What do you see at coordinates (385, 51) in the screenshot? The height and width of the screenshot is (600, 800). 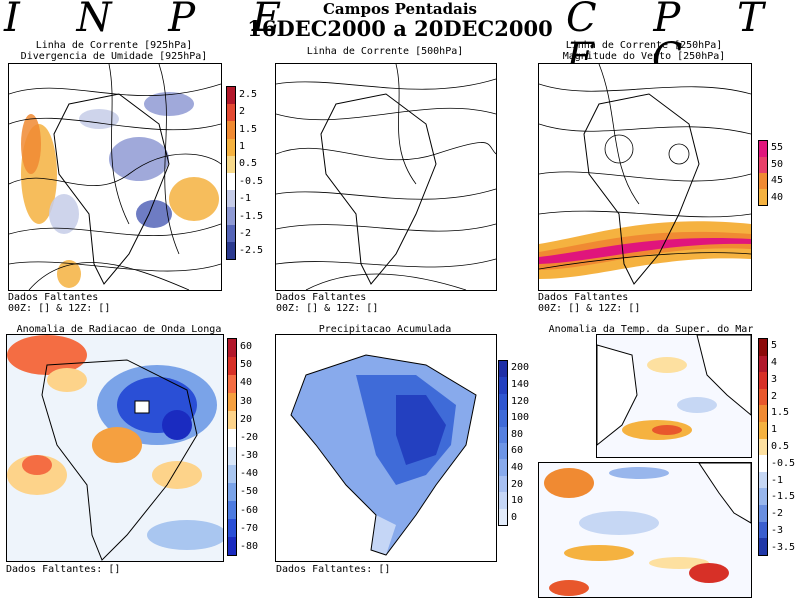 I see `p2-title: Linha de Corrente [500hPa]` at bounding box center [385, 51].